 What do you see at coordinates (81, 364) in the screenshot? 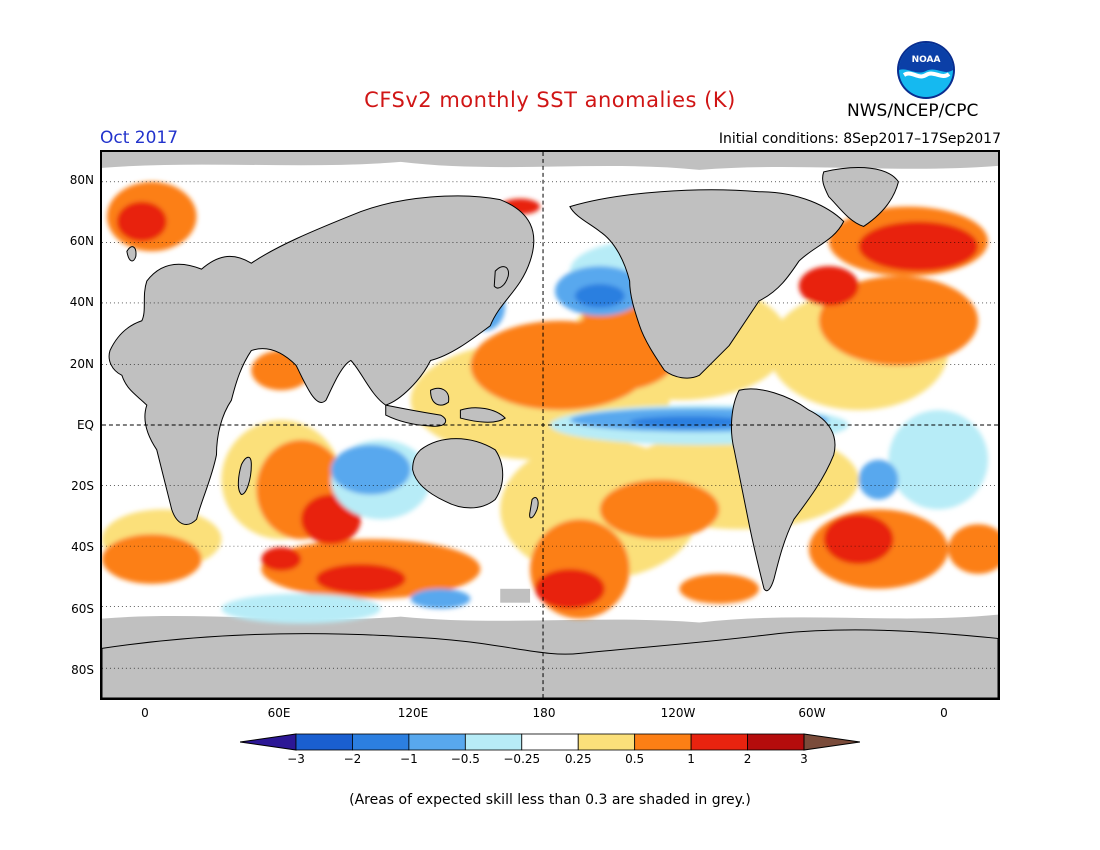
I see `lat-label-20n: 20N` at bounding box center [81, 364].